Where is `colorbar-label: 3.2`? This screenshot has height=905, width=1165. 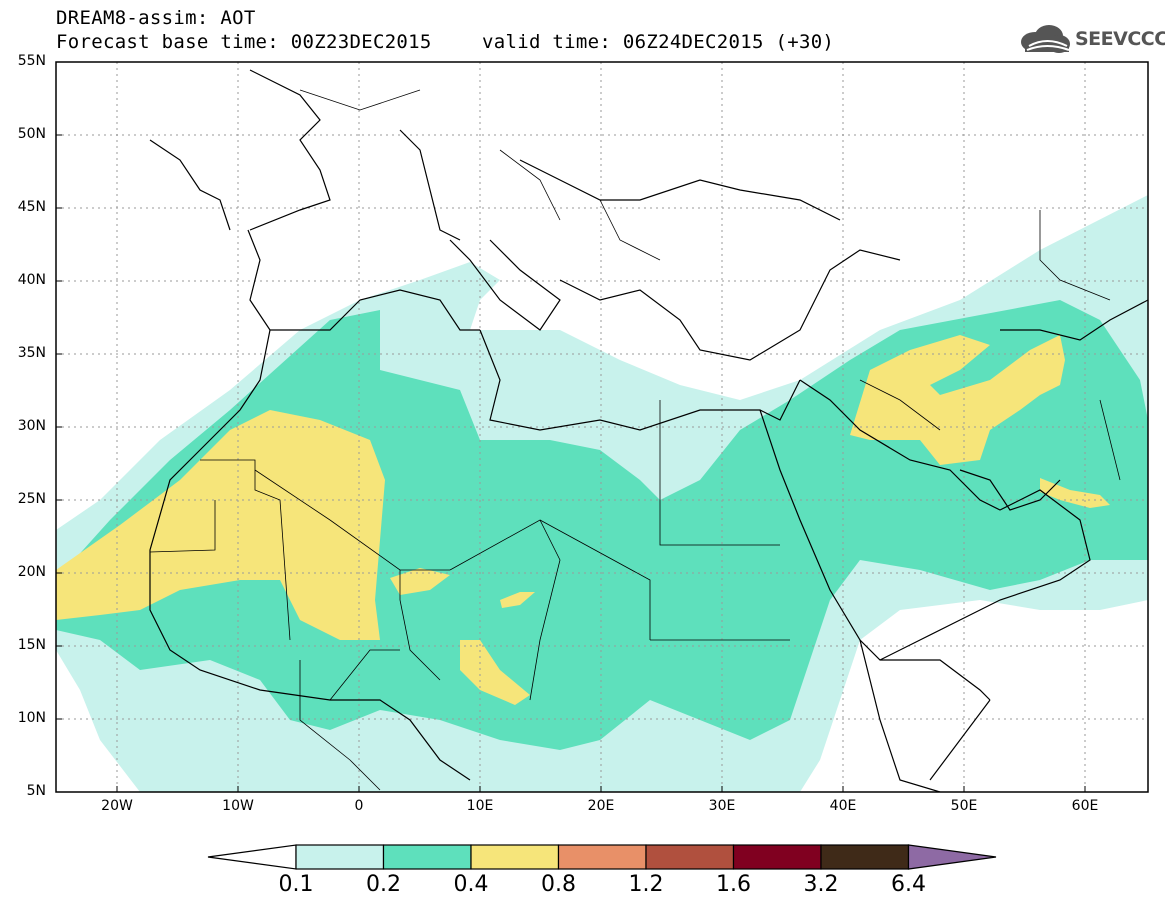 colorbar-label: 3.2 is located at coordinates (821, 884).